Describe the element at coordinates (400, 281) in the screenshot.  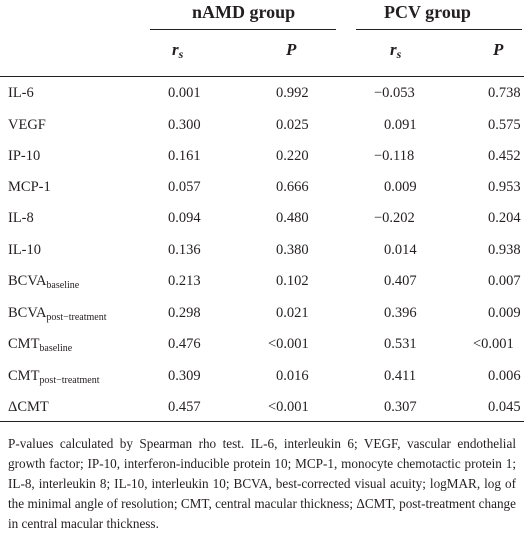
I see `pcv-rs-value: 0.407` at that location.